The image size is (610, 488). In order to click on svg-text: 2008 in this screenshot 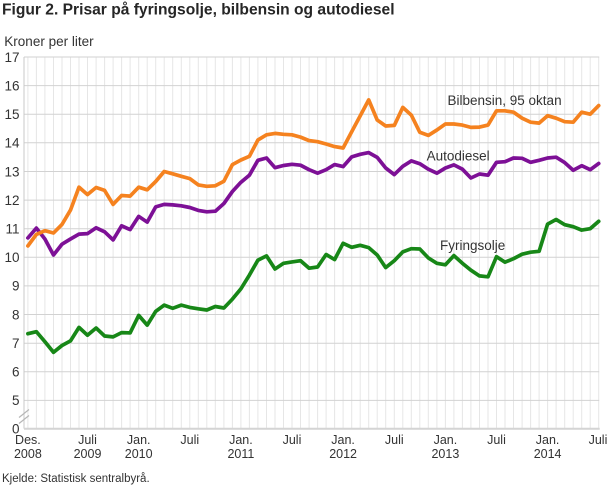, I will do `click(28, 454)`.